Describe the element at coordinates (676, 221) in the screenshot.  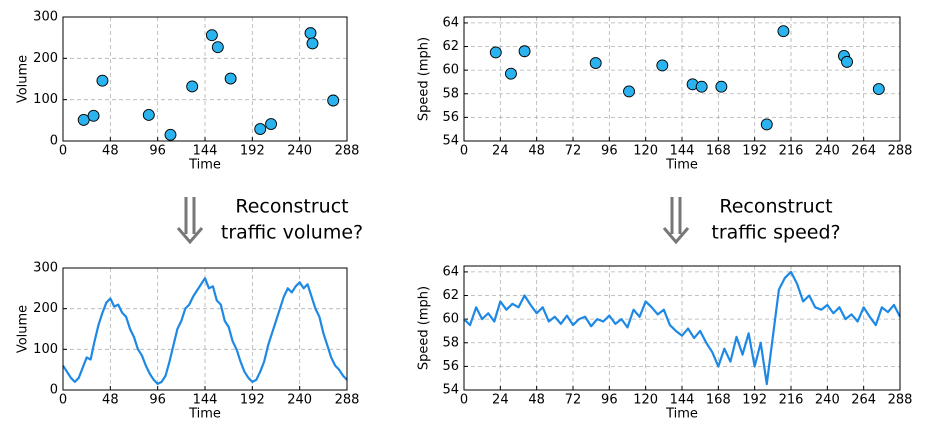
I see `arrow-right` at that location.